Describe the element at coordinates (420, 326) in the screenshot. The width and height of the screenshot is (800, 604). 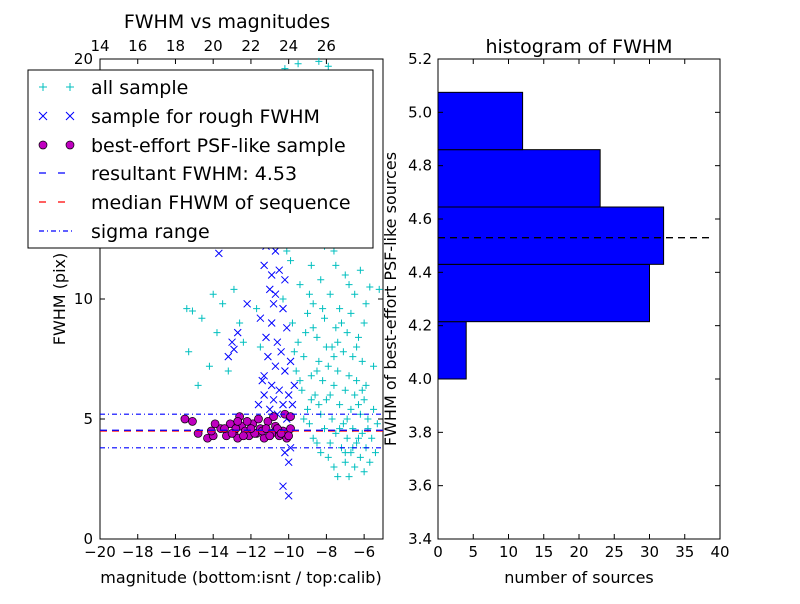
I see `right-y-tick-label: 4.2` at that location.